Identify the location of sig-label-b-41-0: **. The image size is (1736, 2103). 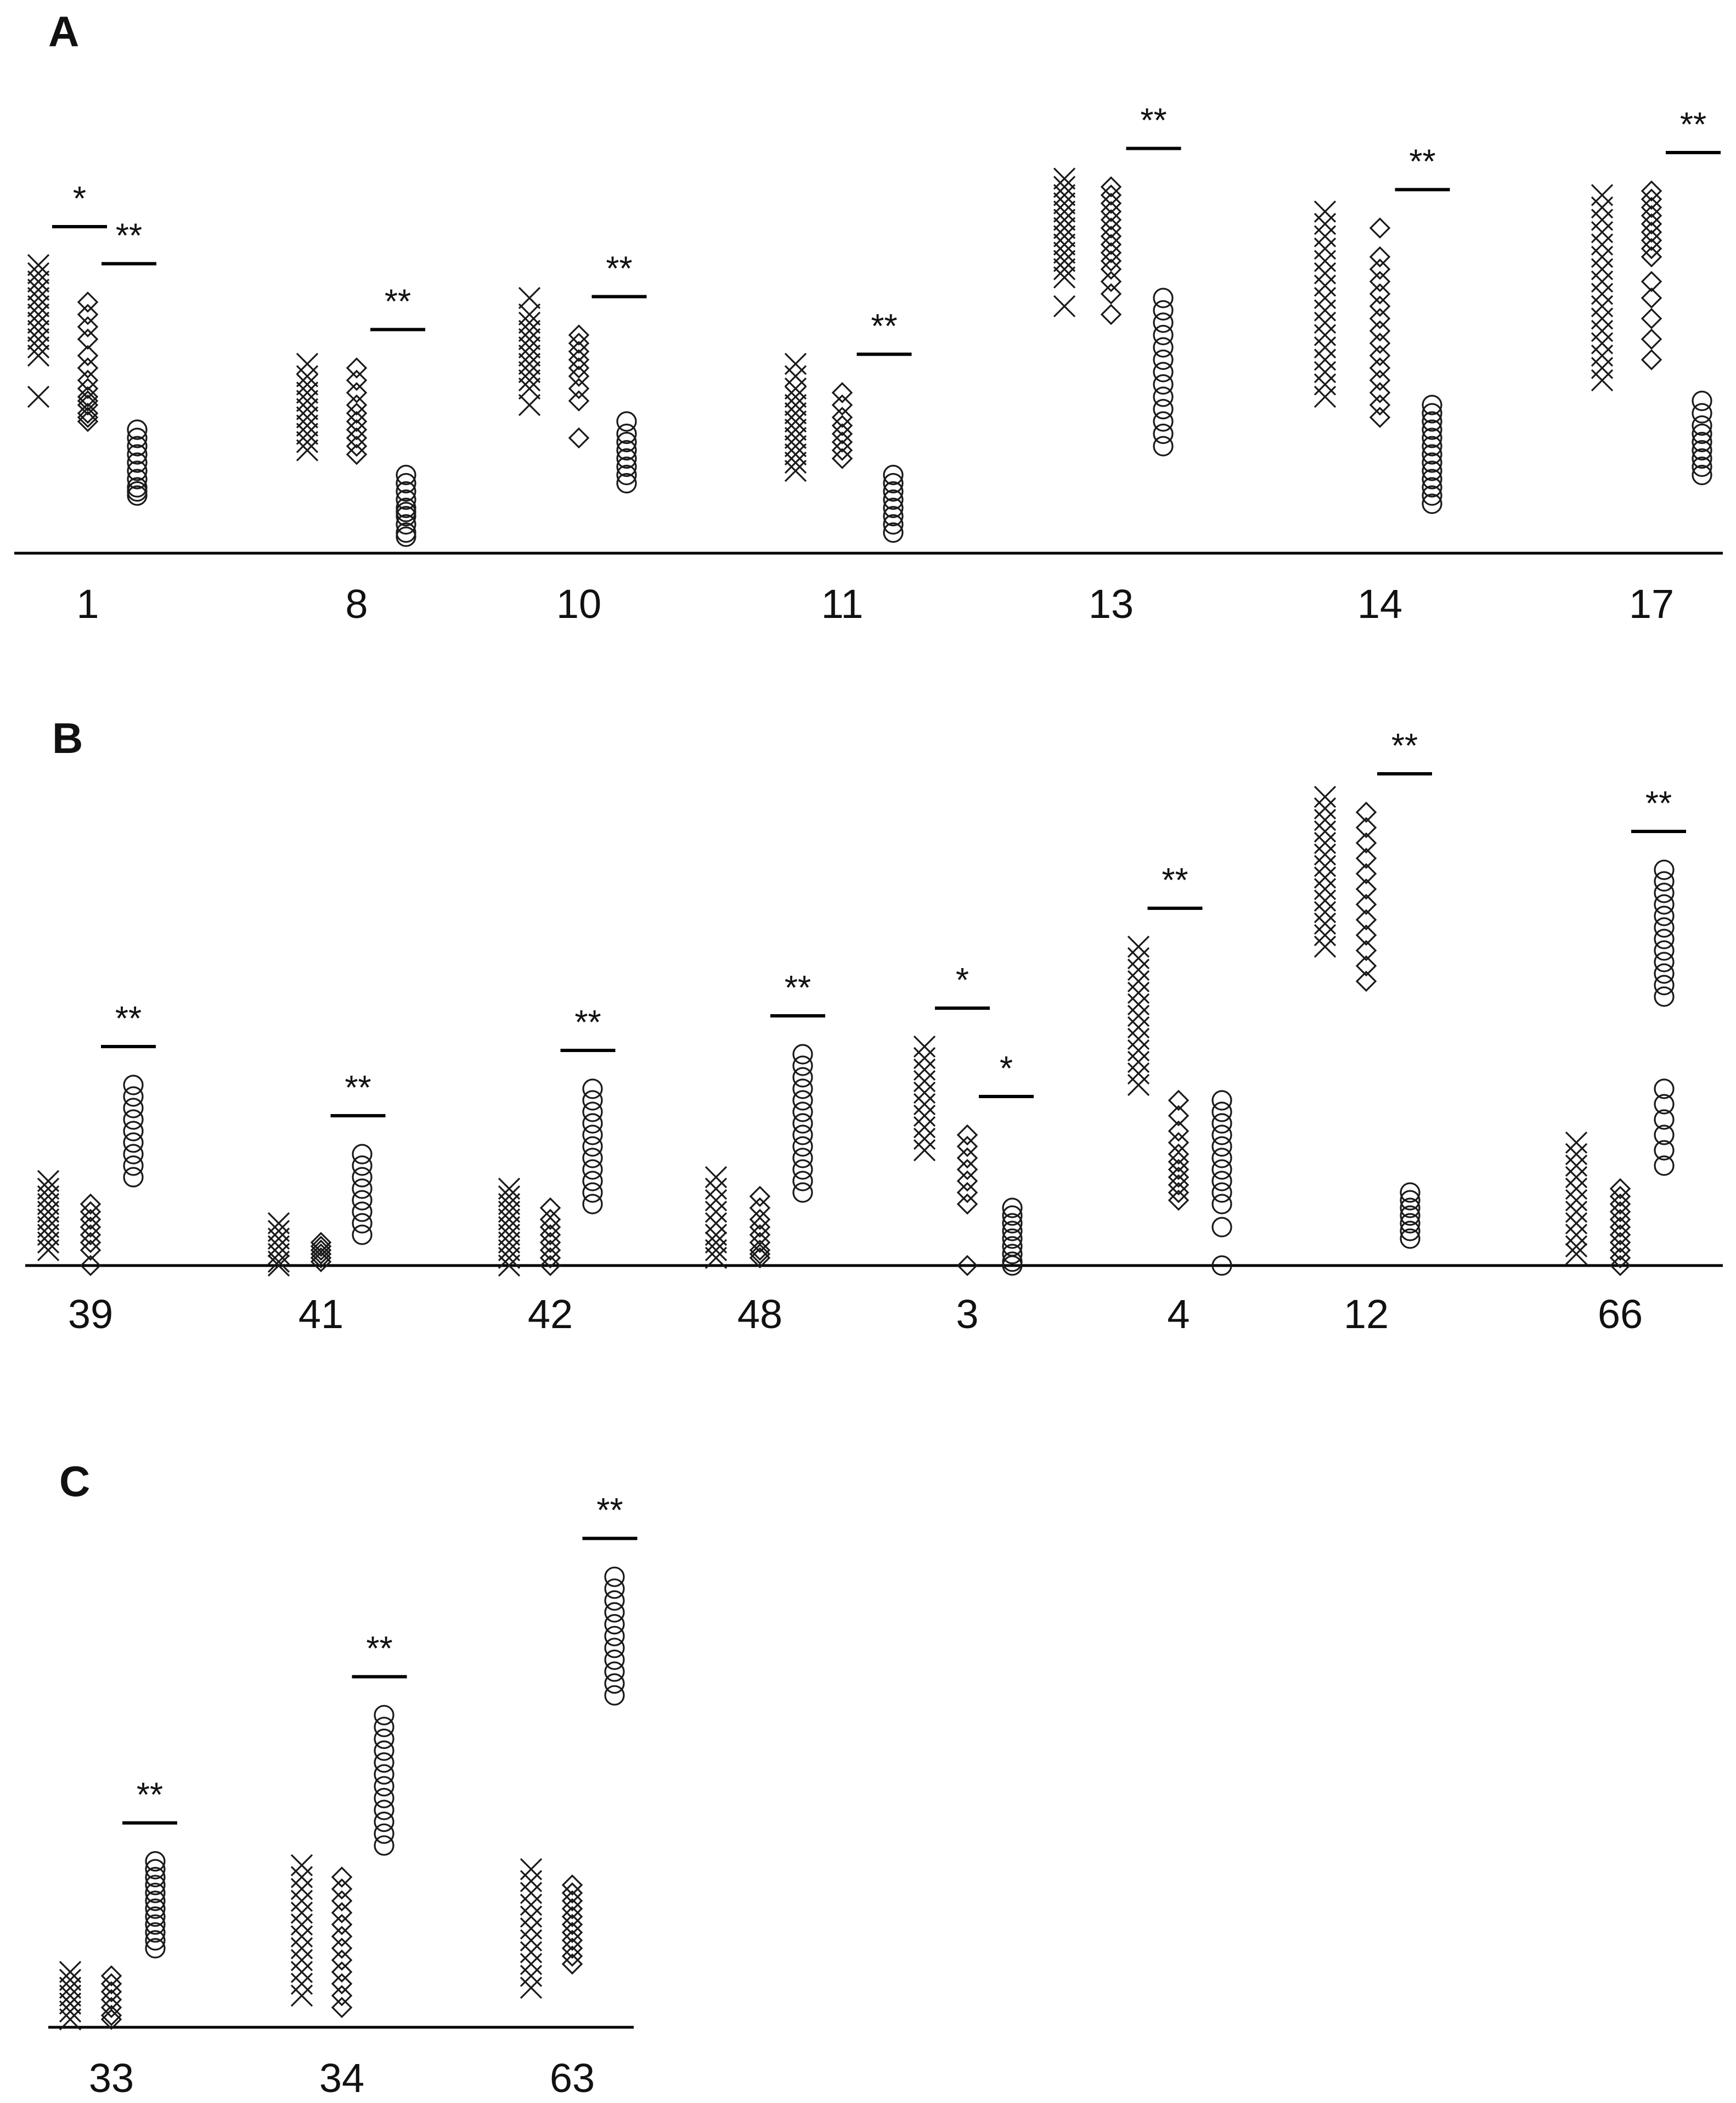
(358, 1088).